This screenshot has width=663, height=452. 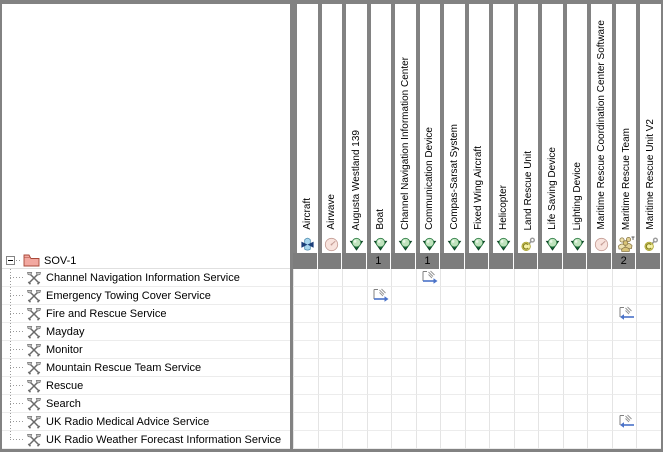 What do you see at coordinates (146, 261) in the screenshot?
I see `source-package-row: SOV-1` at bounding box center [146, 261].